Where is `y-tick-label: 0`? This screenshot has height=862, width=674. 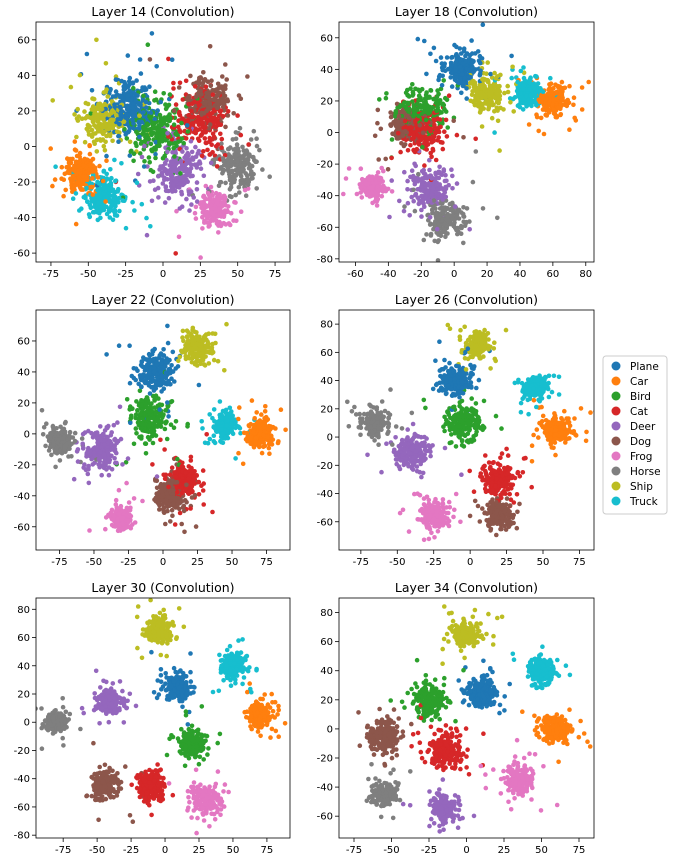 y-tick-label: 0 is located at coordinates (27, 147).